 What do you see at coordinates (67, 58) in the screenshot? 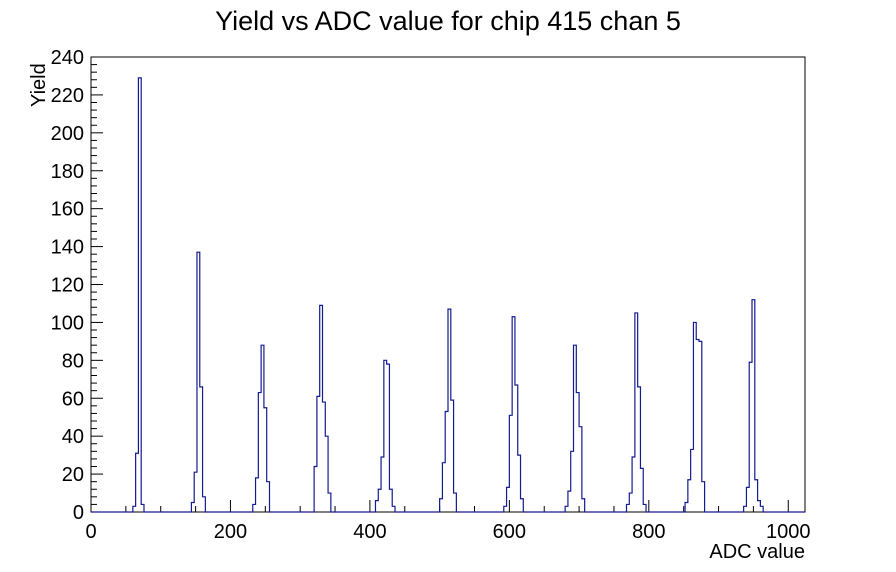
I see `y-tick-label: 240` at bounding box center [67, 58].